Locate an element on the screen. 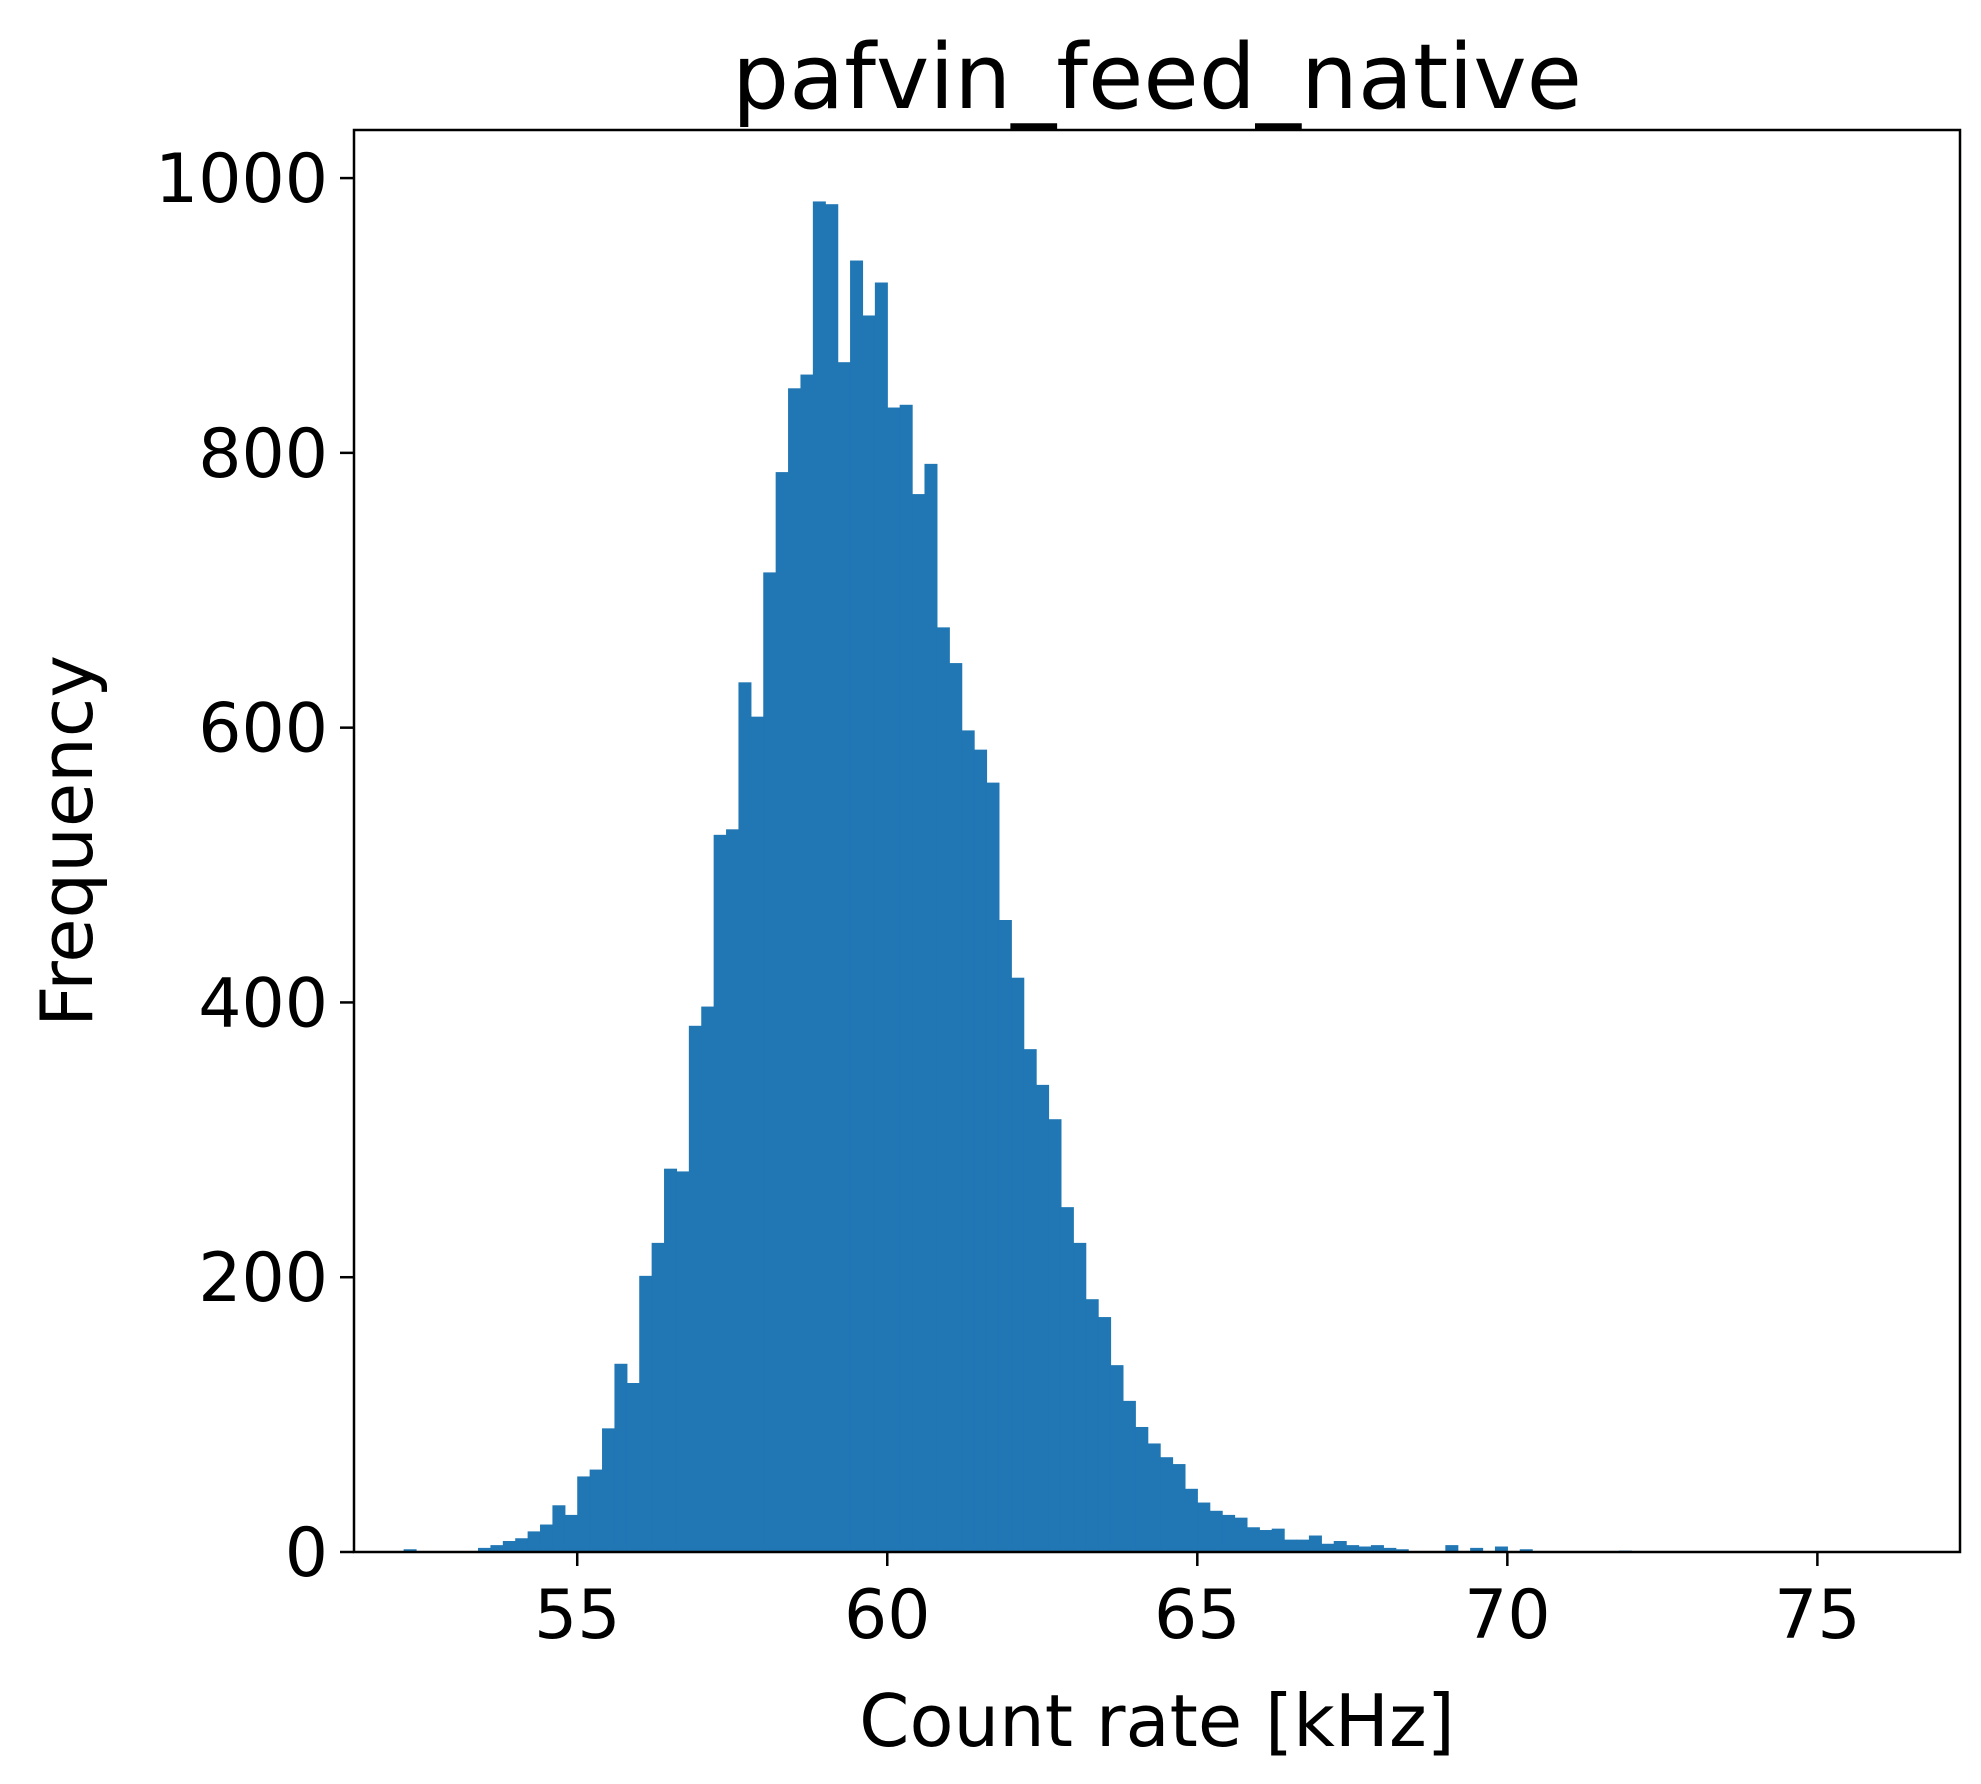 The height and width of the screenshot is (1784, 1981). y-tick-label: 400 is located at coordinates (263, 1003).